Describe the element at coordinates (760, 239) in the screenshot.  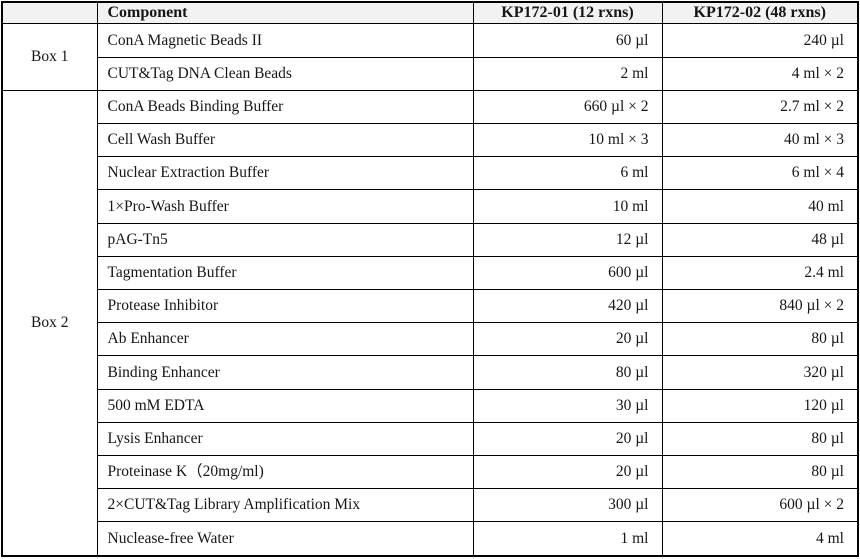
I see `qty-kp172-02: 48 µl` at that location.